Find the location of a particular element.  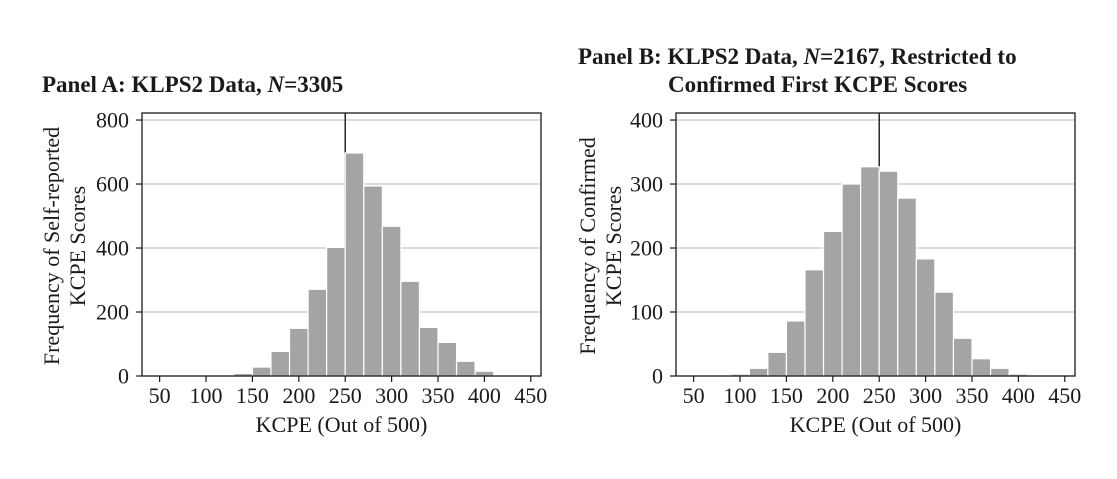

panel-a-x-tick-label: 150 is located at coordinates (252, 395).